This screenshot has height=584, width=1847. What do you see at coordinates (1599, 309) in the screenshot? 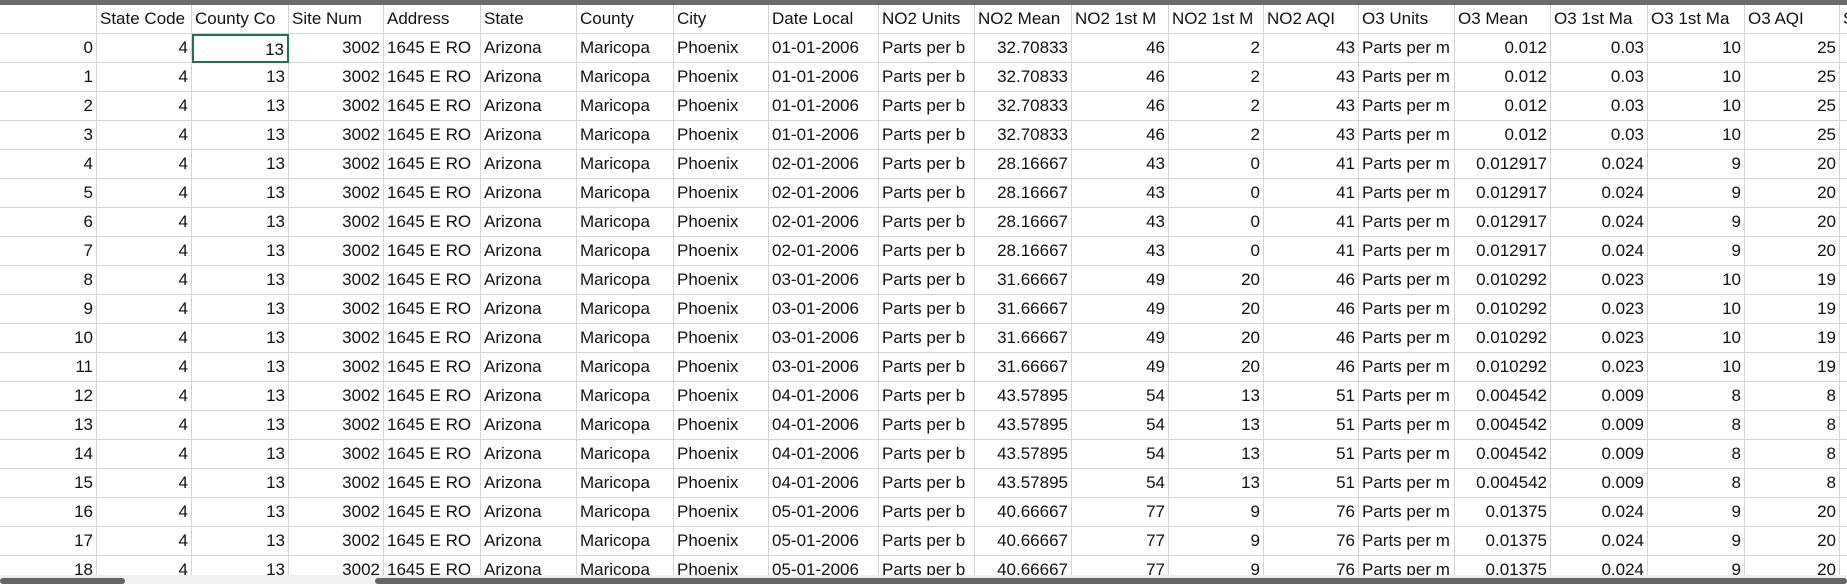
I see `cell: 0.023` at bounding box center [1599, 309].